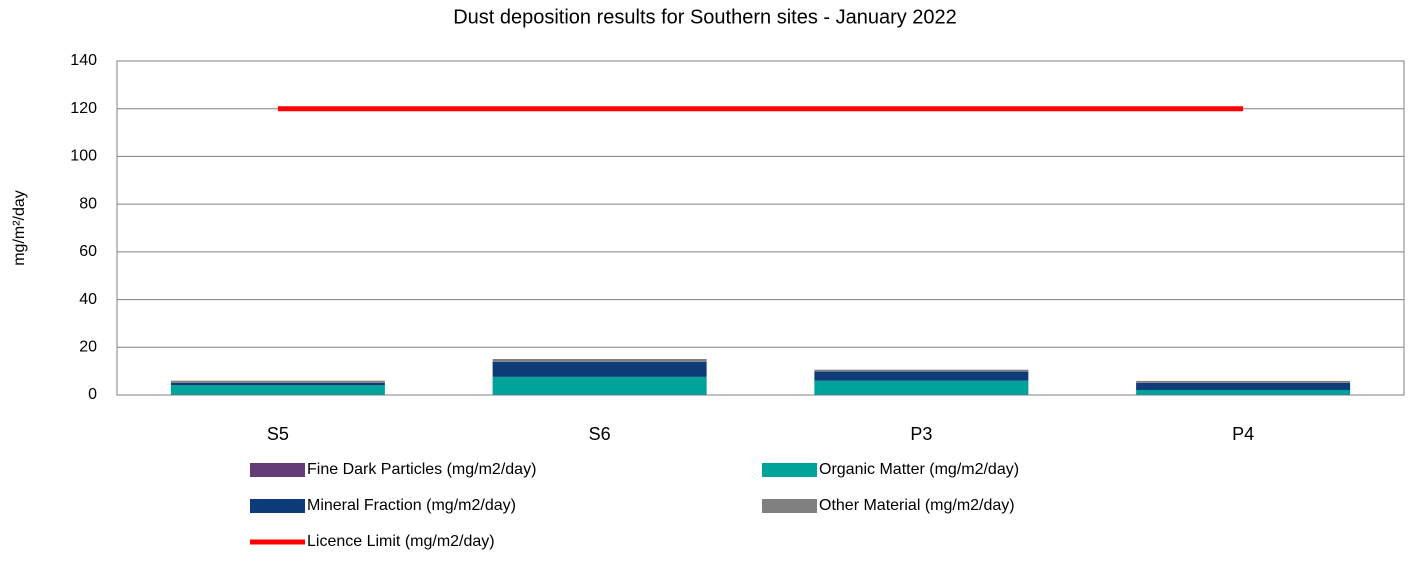 The image size is (1411, 561). I want to click on y-tick-label: 120, so click(83, 108).